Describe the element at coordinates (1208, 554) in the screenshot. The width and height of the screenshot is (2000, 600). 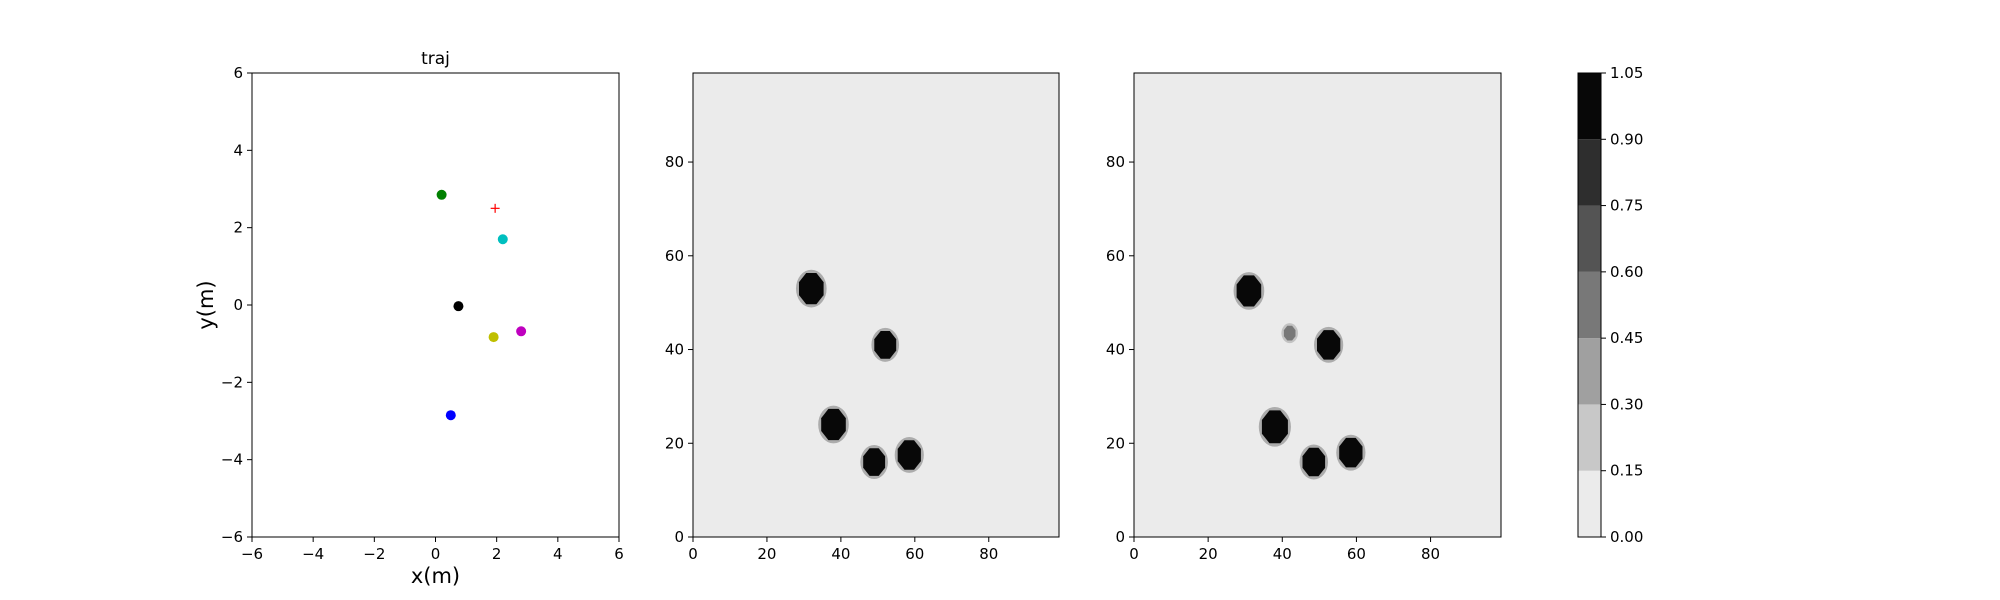
I see `heatmap-2-x-tick-label: 20` at that location.